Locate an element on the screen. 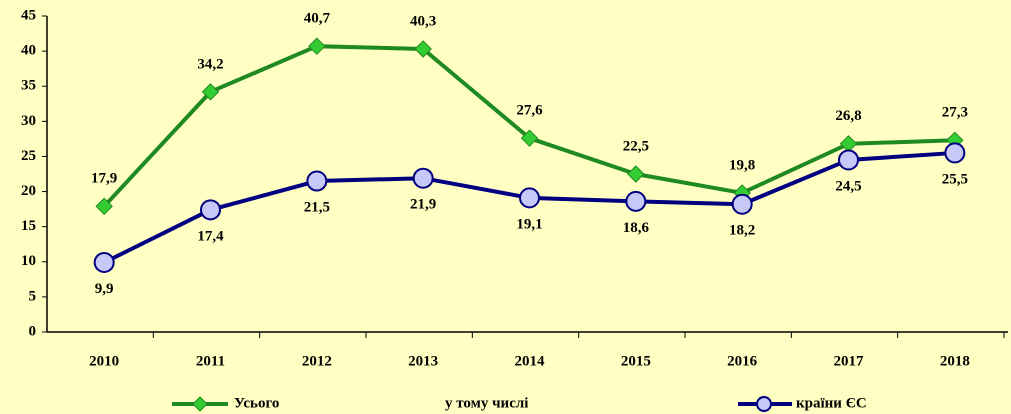  data-label: 24,5 is located at coordinates (848, 186).